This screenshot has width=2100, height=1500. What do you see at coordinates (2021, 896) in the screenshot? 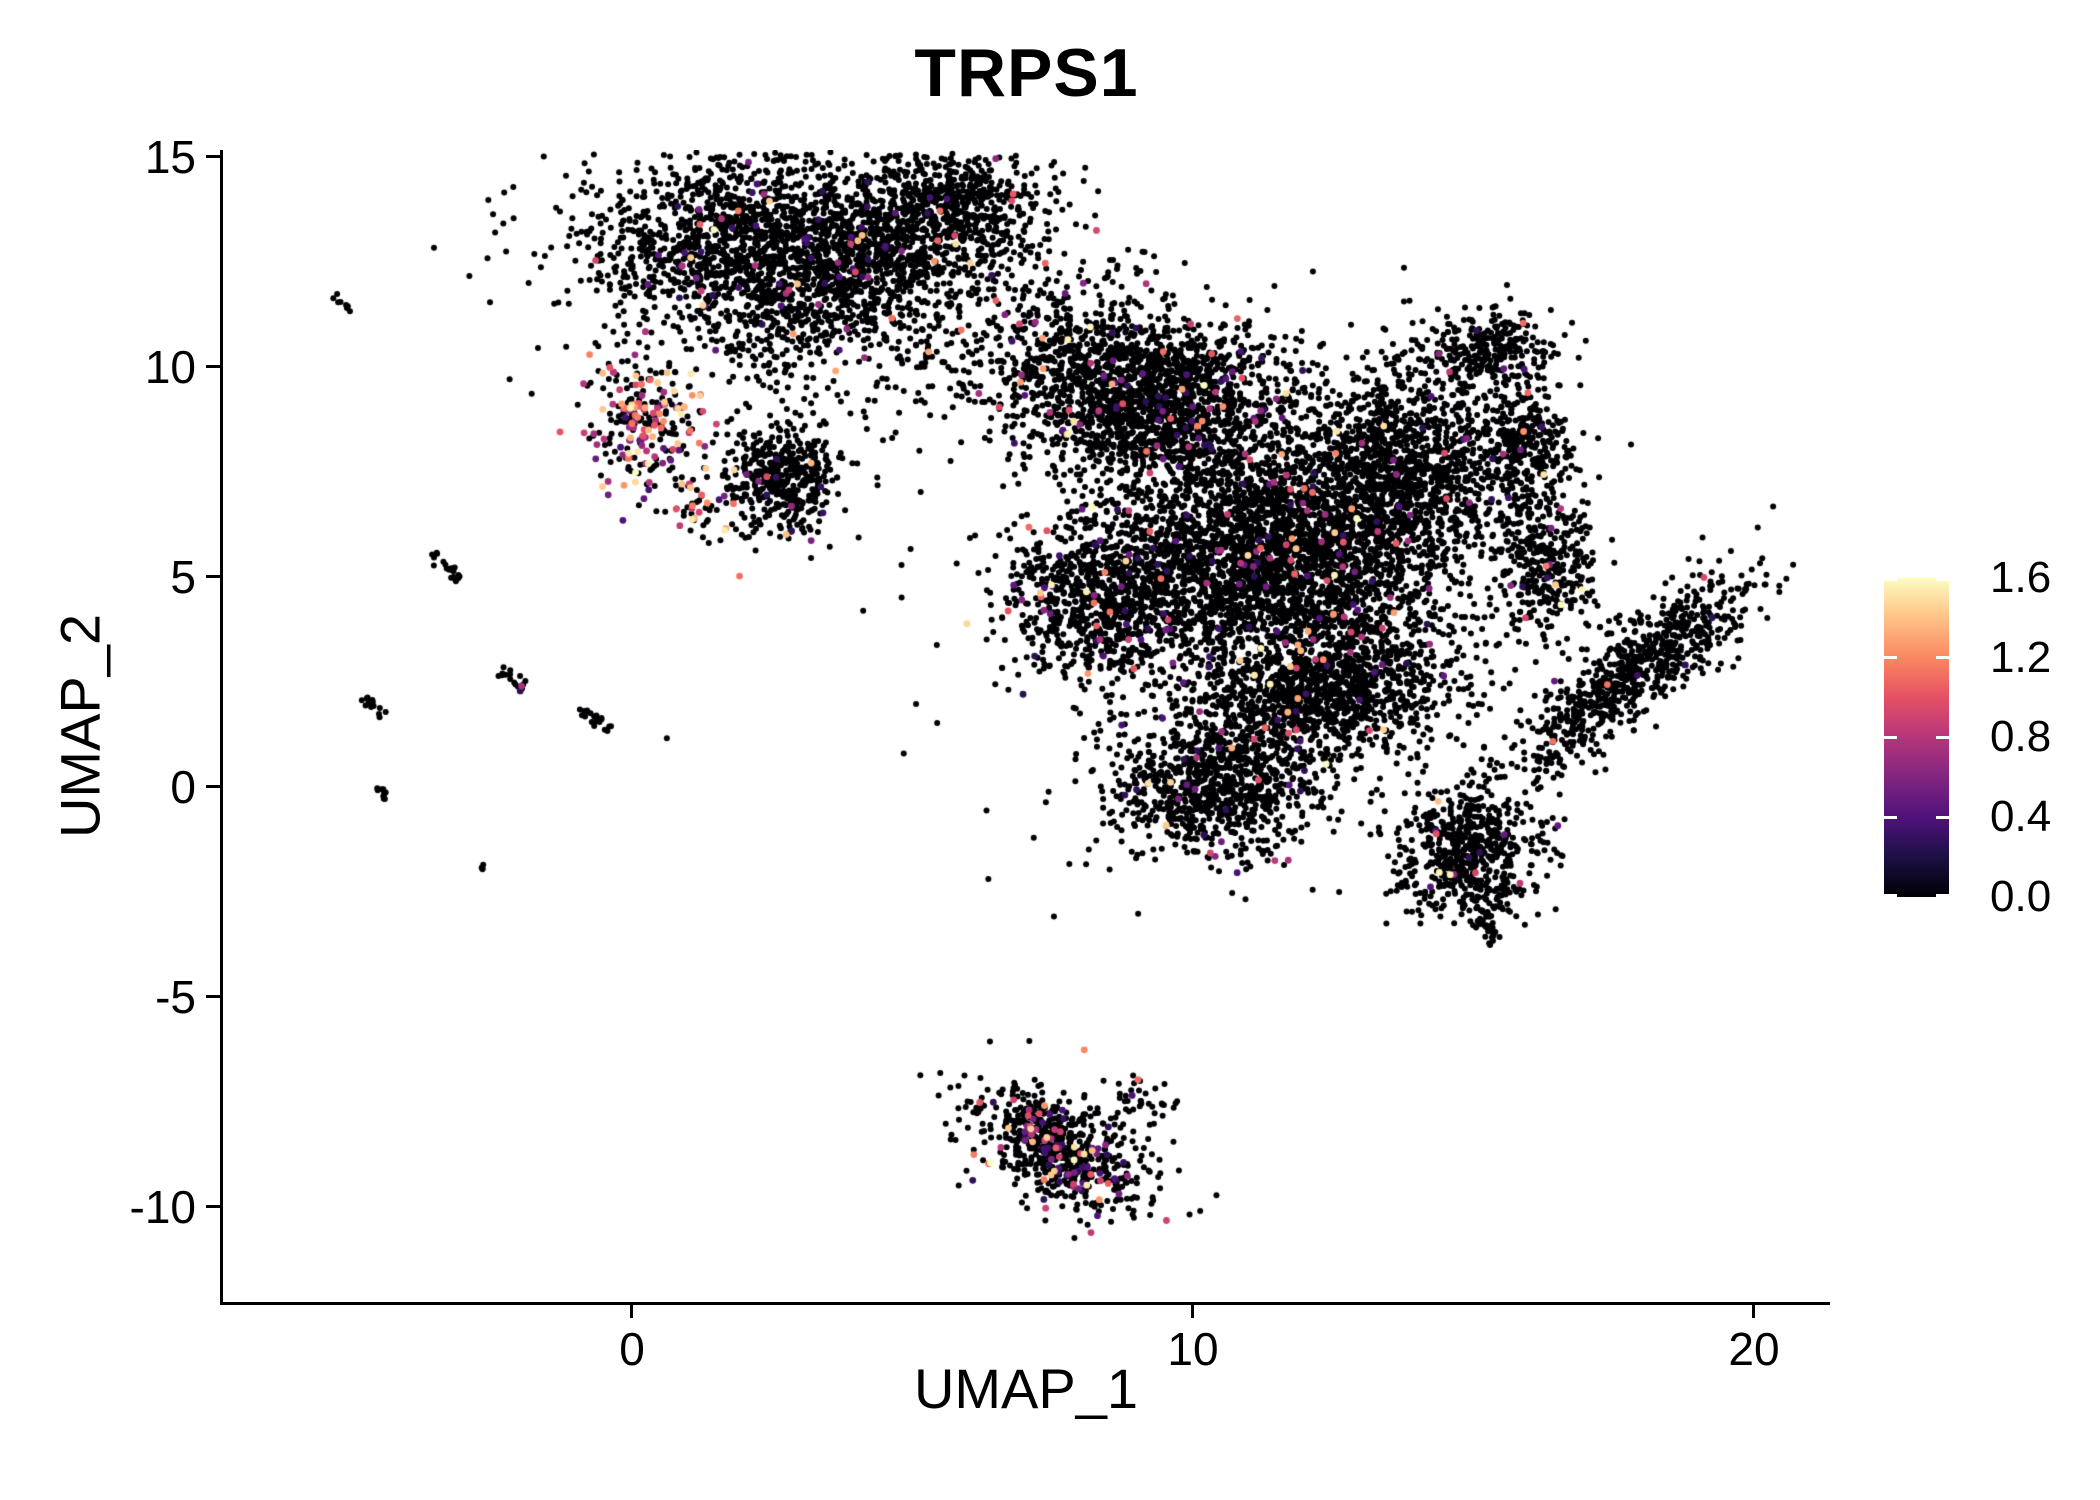
I see `colorbar-tick-label: 0.0` at bounding box center [2021, 896].